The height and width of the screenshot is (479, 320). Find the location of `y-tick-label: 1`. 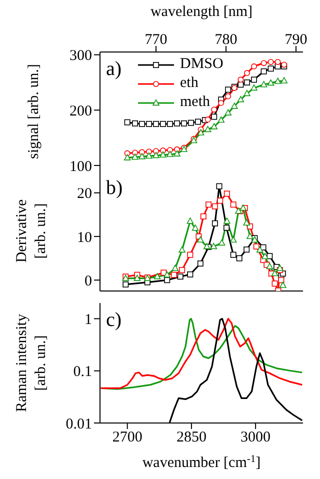

y-tick-label: 1 is located at coordinates (88, 320).